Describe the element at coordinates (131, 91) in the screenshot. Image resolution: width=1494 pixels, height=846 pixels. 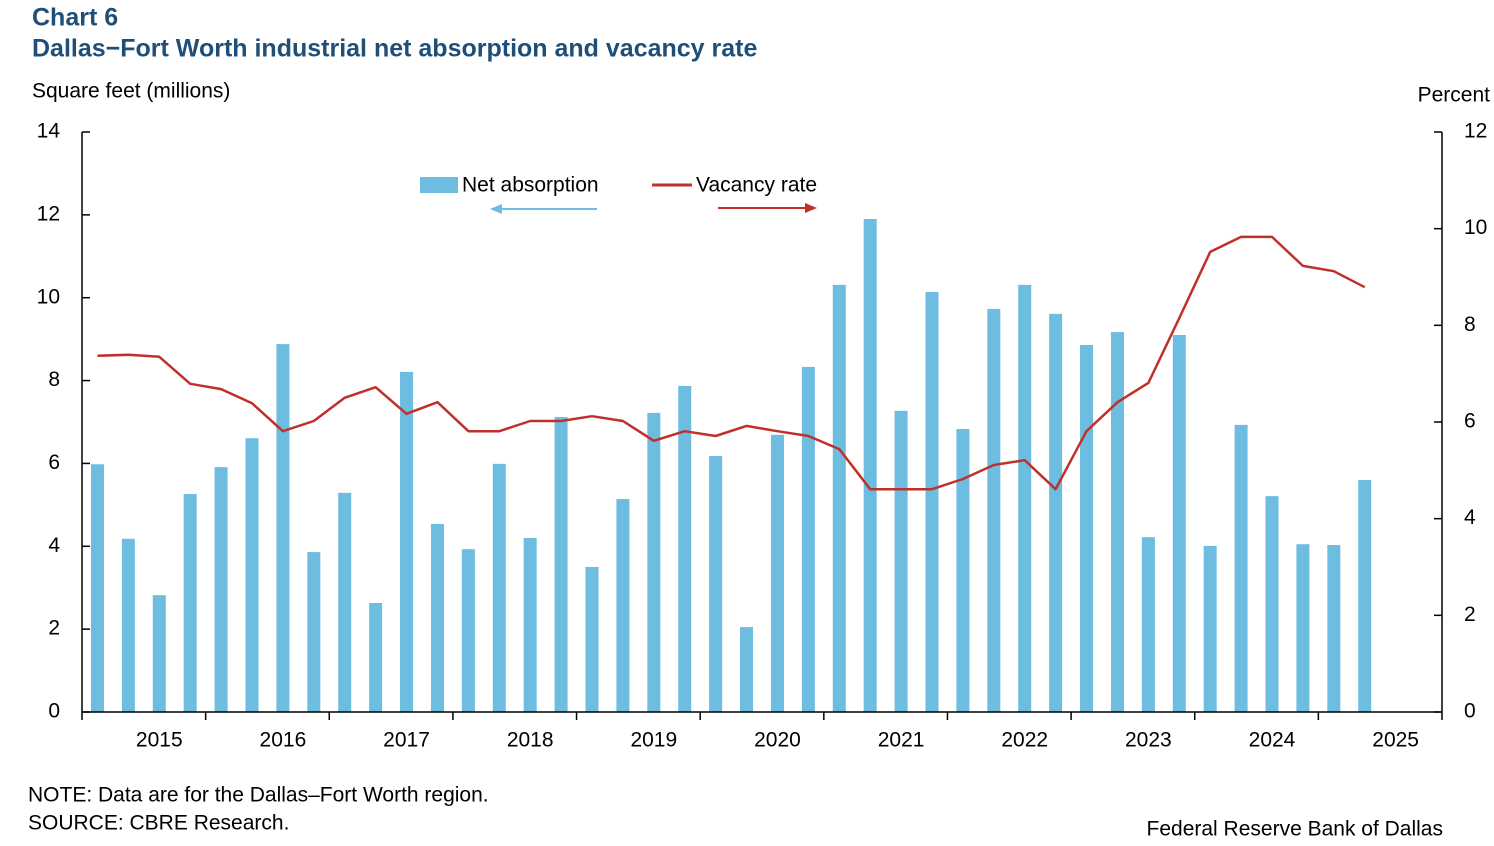
I see `y-axis-label: Square feet (millions)` at that location.